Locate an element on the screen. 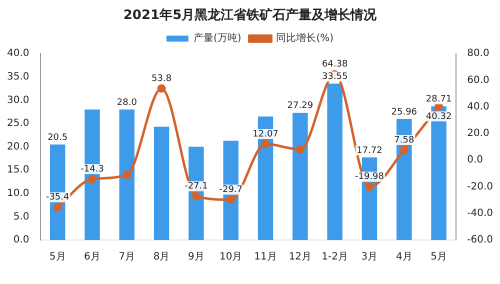 The image size is (500, 284). legend-label: 同比增长(%) is located at coordinates (305, 38).